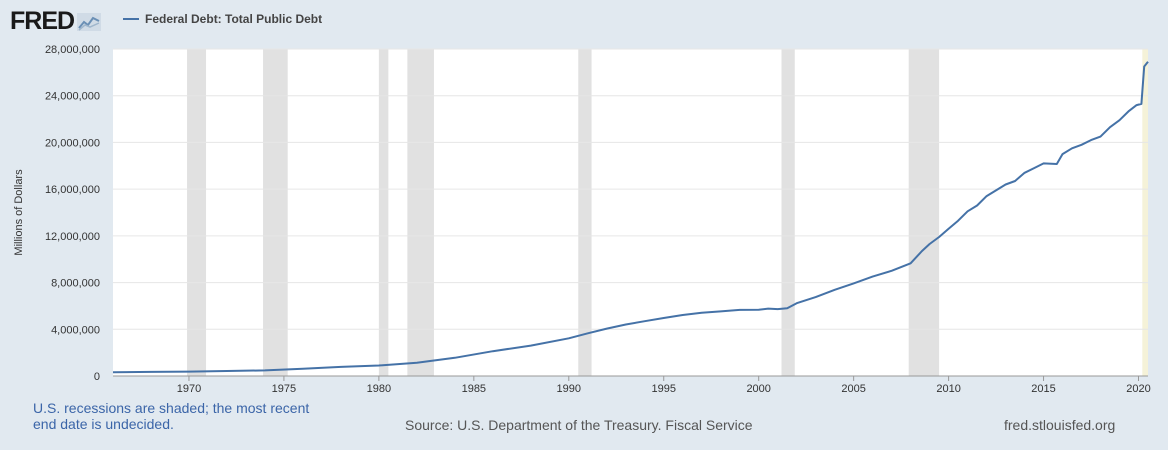 The width and height of the screenshot is (1168, 450). I want to click on y-tick-label: 20,000,000, so click(72, 143).